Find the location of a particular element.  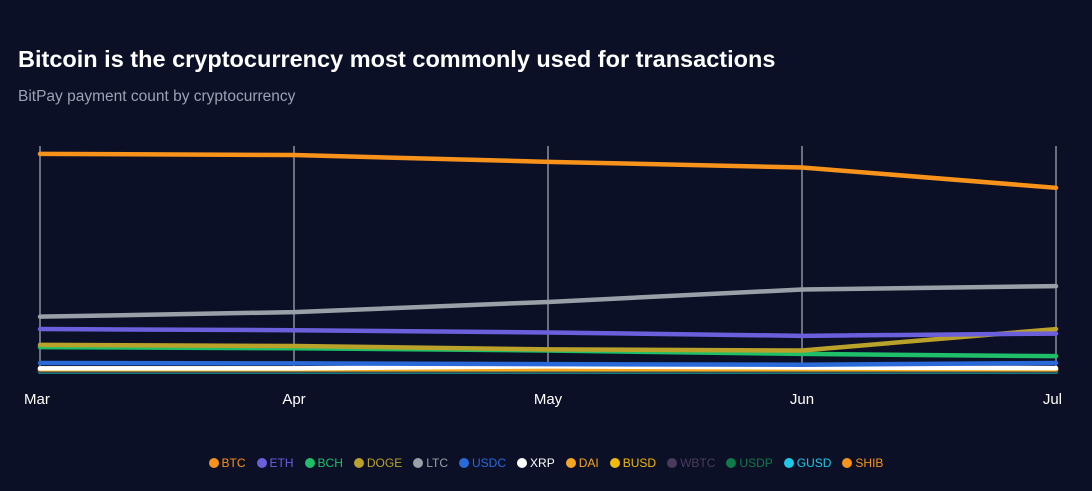

legend-item-usdp: USDP is located at coordinates (749, 463).